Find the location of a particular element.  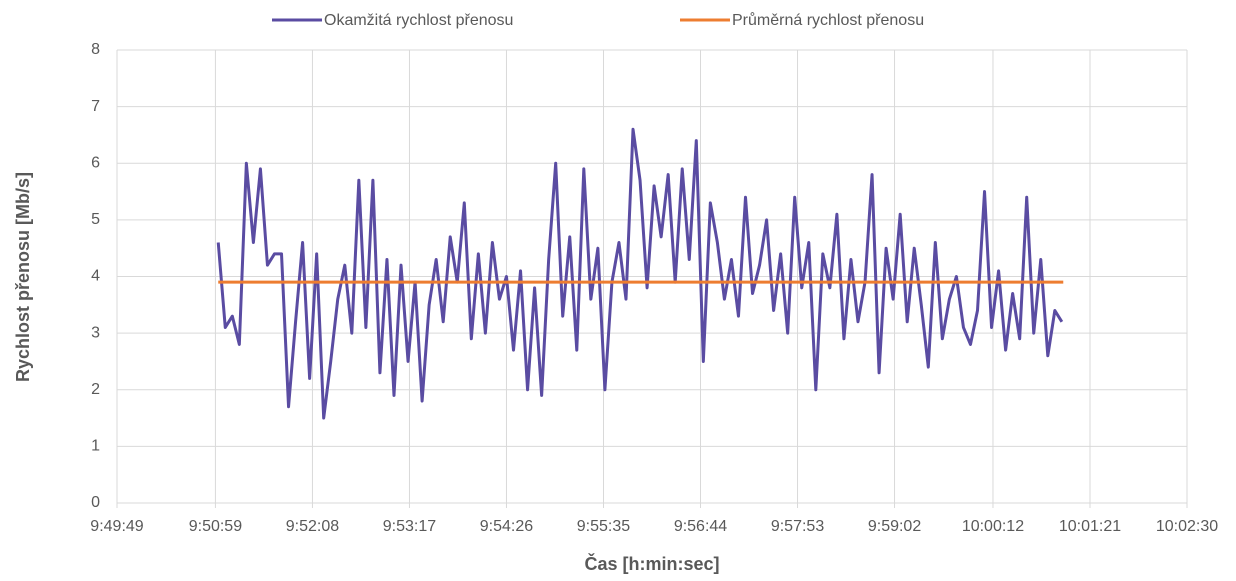

x-tick-label: 9:49:49 is located at coordinates (116, 526).